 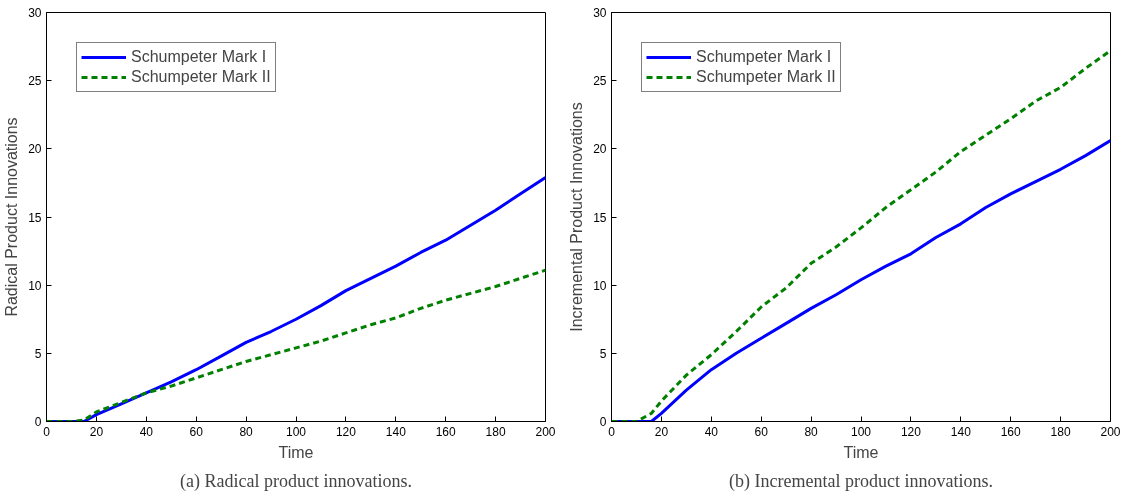 What do you see at coordinates (296, 481) in the screenshot?
I see `text: (a) Radical product innovations.` at bounding box center [296, 481].